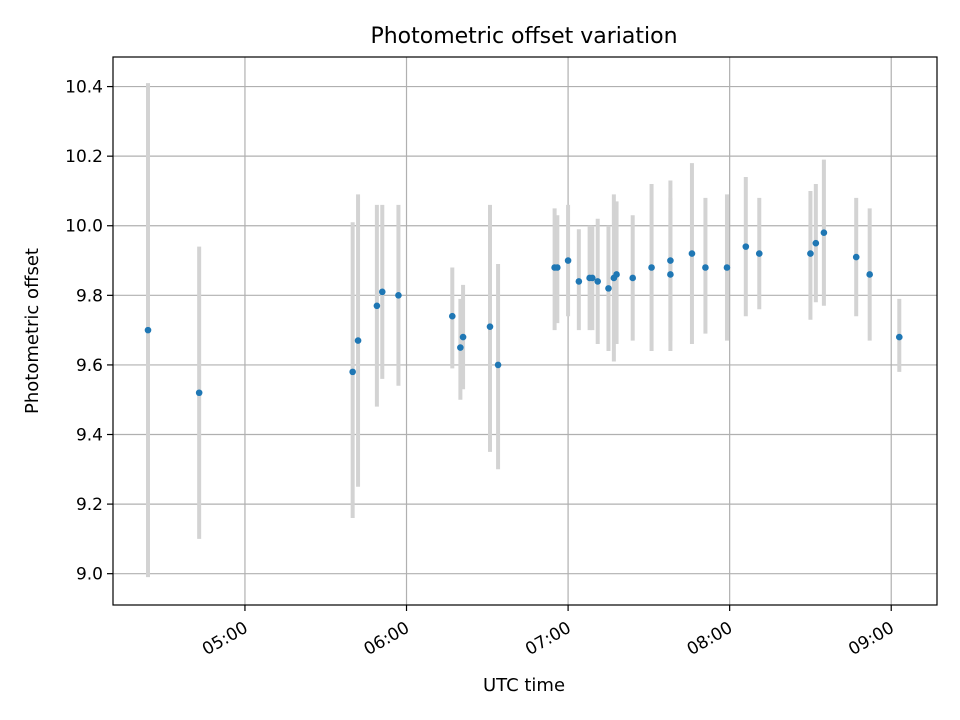 This screenshot has width=960, height=720. Describe the element at coordinates (89, 296) in the screenshot. I see `y-tick-label: 9.8` at that location.